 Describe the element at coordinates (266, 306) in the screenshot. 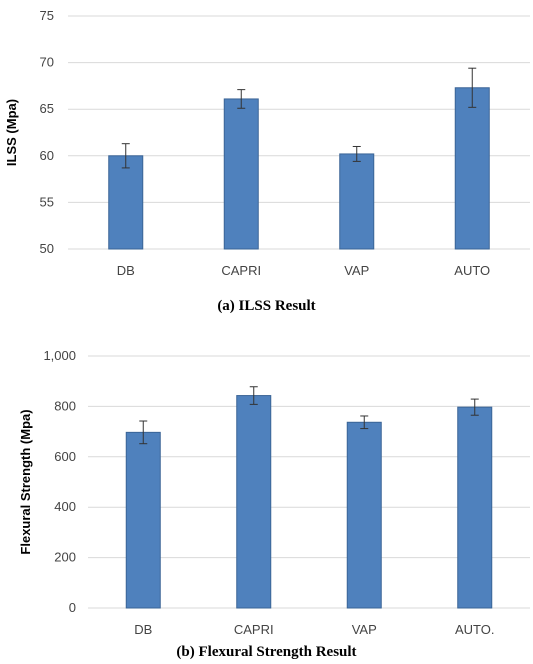

I see `ilss-chart-caption: (a) ILSS Result` at that location.